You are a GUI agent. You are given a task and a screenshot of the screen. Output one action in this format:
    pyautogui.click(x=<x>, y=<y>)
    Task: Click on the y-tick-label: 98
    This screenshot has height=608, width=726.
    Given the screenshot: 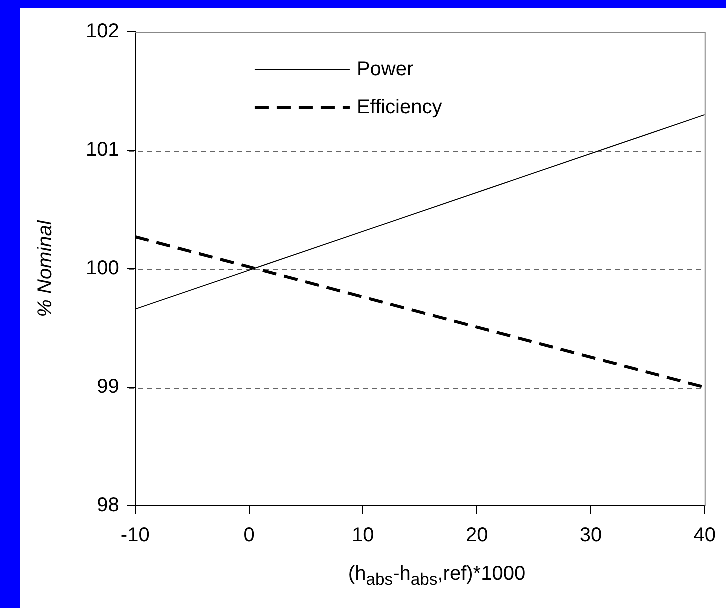 What is the action you would take?
    pyautogui.click(x=108, y=505)
    